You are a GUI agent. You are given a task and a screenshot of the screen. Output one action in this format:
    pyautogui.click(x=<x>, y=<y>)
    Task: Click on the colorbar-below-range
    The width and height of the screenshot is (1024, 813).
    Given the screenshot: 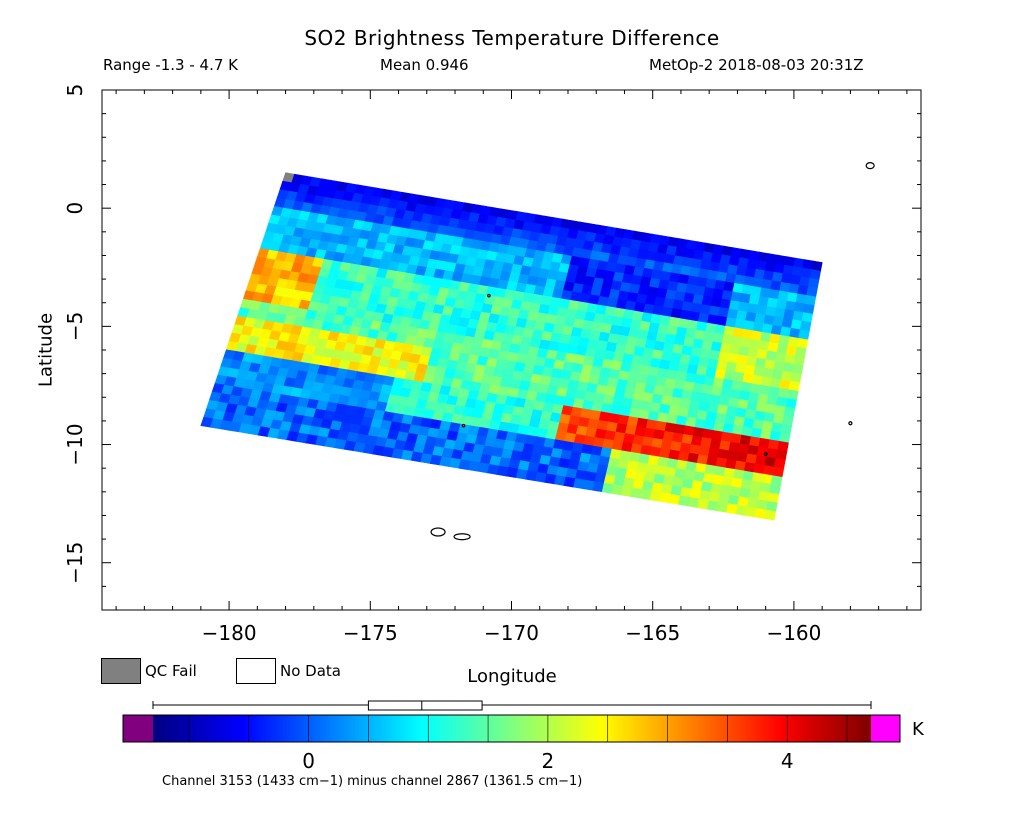 What is the action you would take?
    pyautogui.click(x=138, y=728)
    